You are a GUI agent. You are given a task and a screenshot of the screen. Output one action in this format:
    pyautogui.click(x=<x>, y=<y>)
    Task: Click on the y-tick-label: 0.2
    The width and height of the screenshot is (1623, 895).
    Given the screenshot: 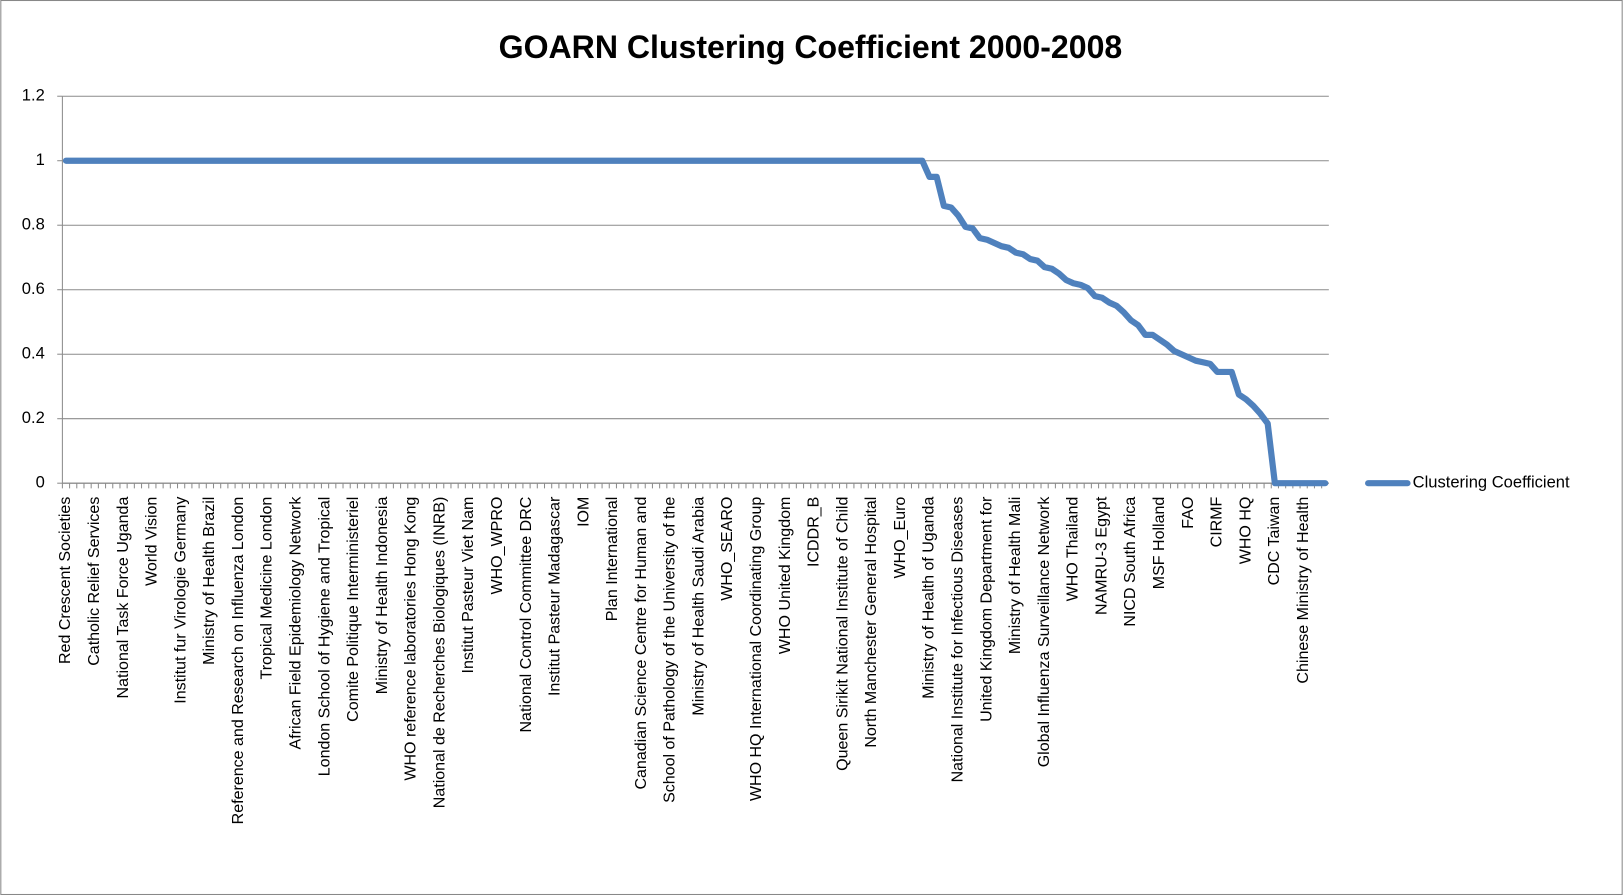 What is the action you would take?
    pyautogui.click(x=33, y=417)
    